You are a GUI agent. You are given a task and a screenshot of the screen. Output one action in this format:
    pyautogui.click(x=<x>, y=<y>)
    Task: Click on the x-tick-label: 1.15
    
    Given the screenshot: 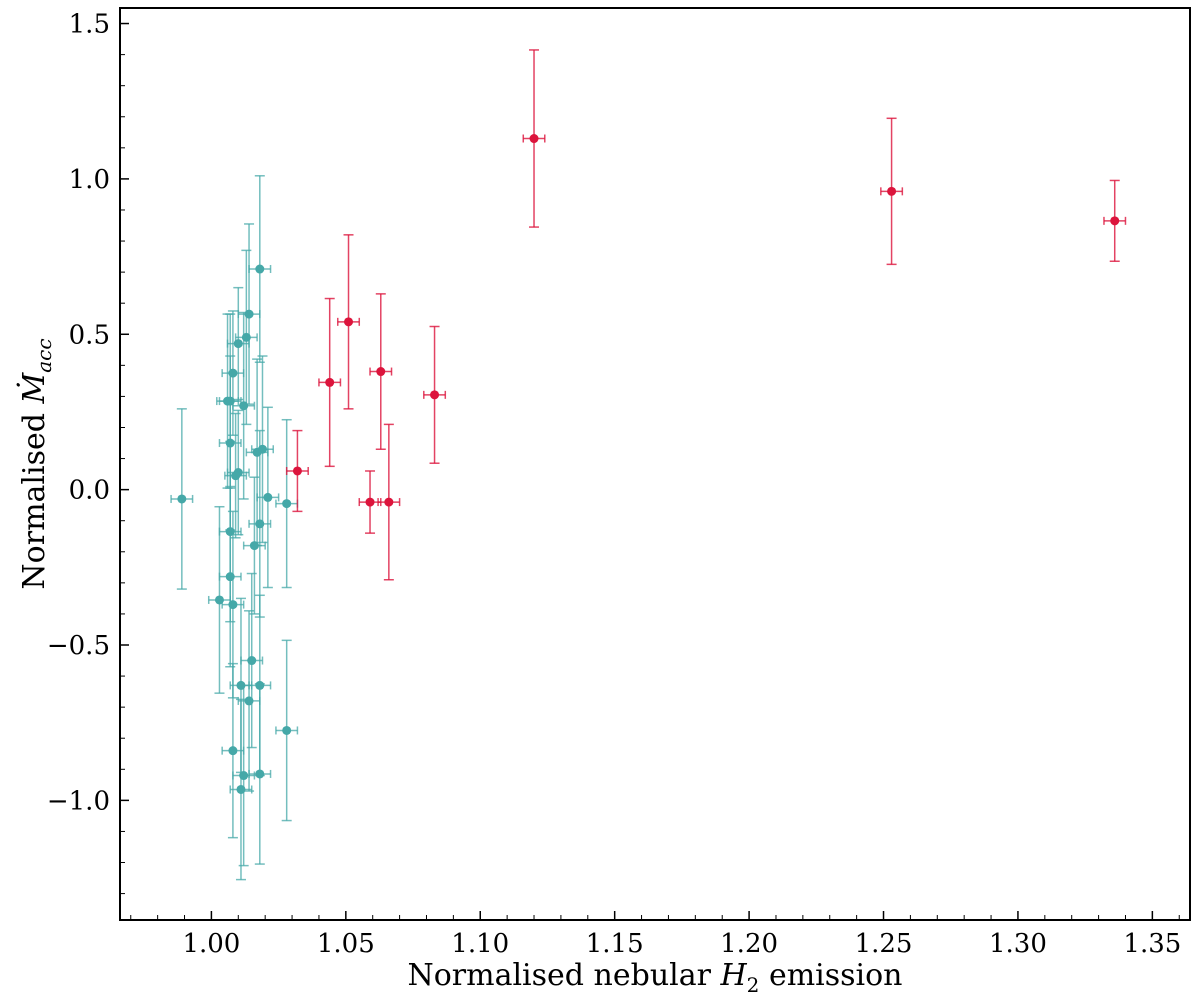 What is the action you would take?
    pyautogui.click(x=615, y=944)
    